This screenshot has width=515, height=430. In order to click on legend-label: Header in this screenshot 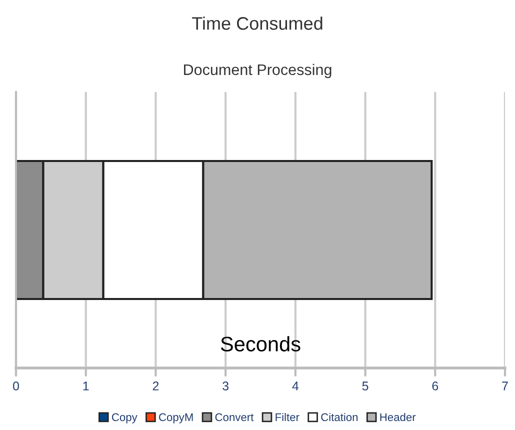, I will do `click(398, 417)`.